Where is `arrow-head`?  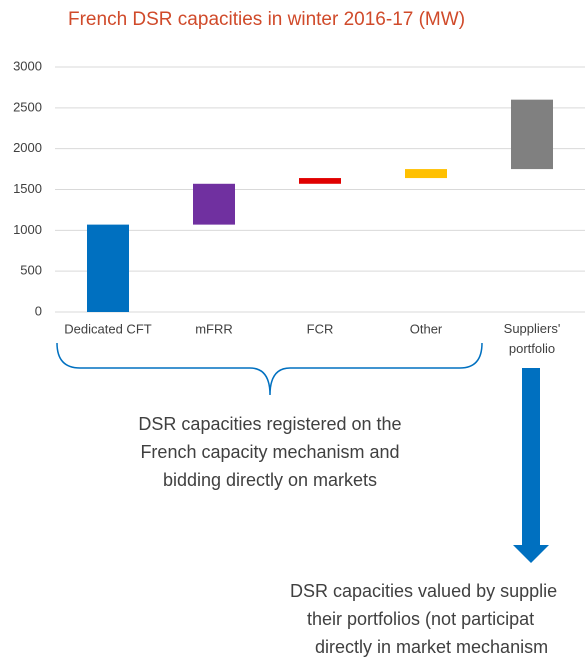
arrow-head is located at coordinates (531, 554).